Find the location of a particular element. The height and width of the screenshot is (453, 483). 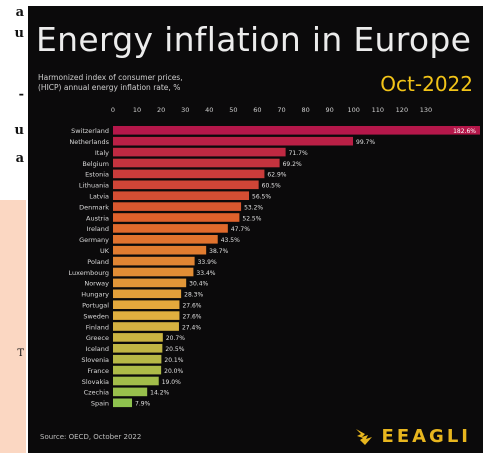

category-label: Ireland is located at coordinates (98, 229).